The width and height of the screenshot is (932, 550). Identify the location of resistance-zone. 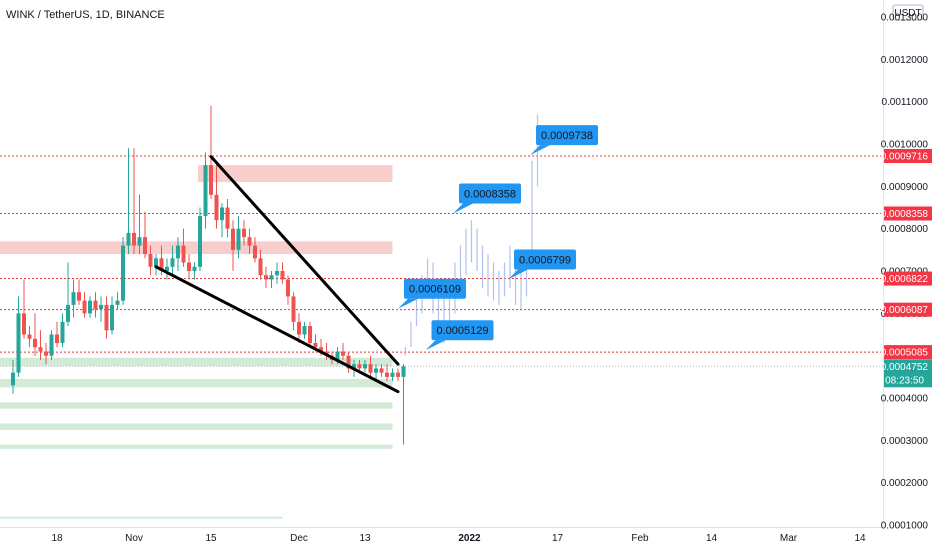
(196, 248).